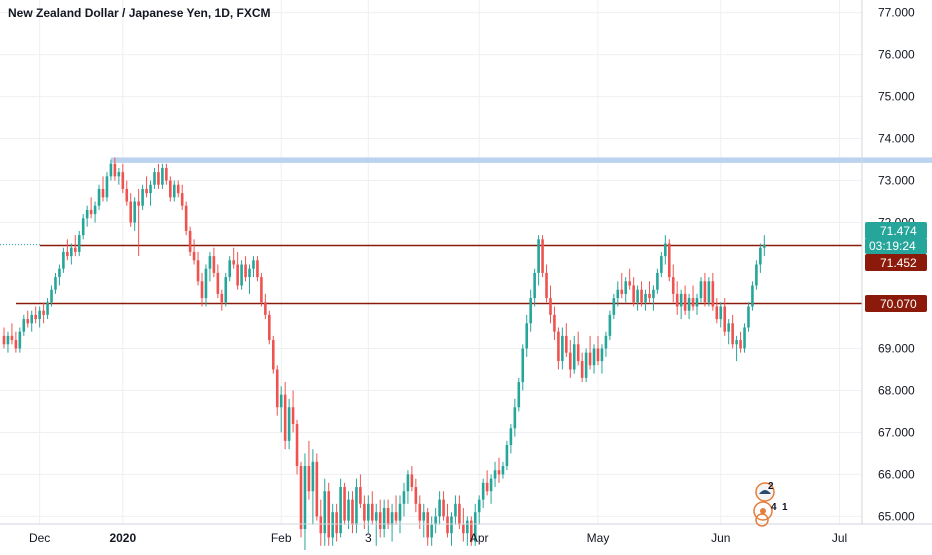  I want to click on resistance-zone-layer, so click(521, 160).